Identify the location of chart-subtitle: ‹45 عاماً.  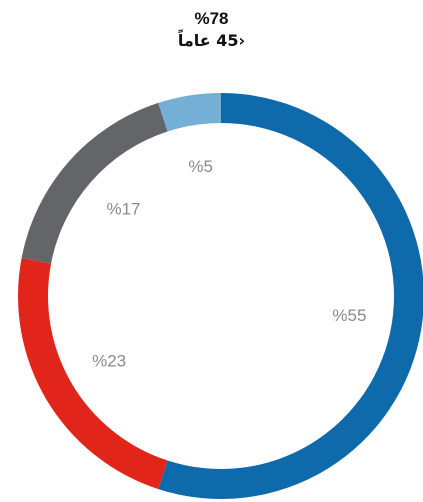
(211, 40).